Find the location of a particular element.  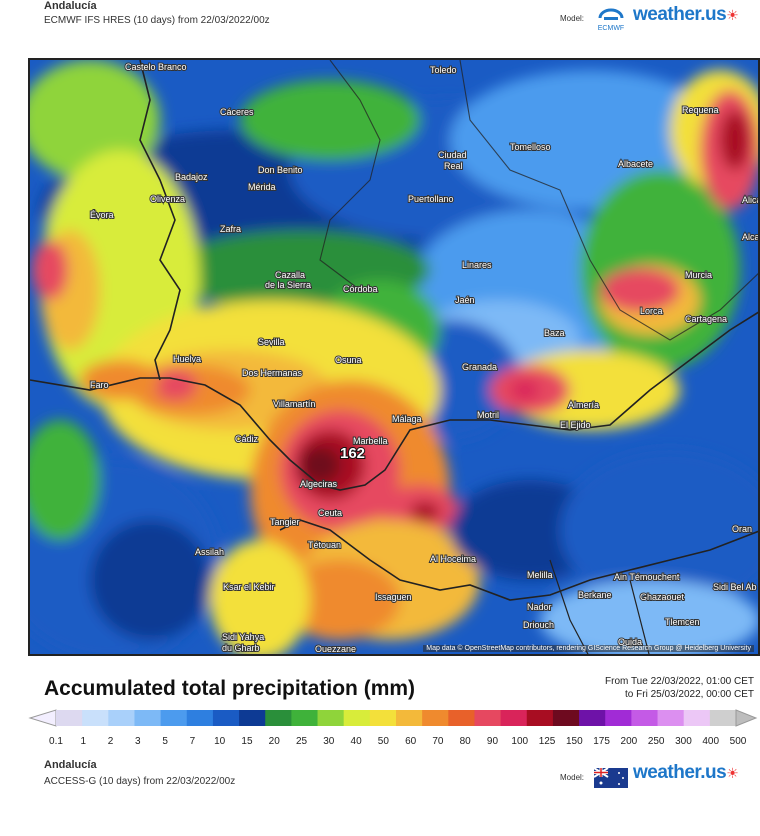

scale-max-arrow is located at coordinates (746, 718).